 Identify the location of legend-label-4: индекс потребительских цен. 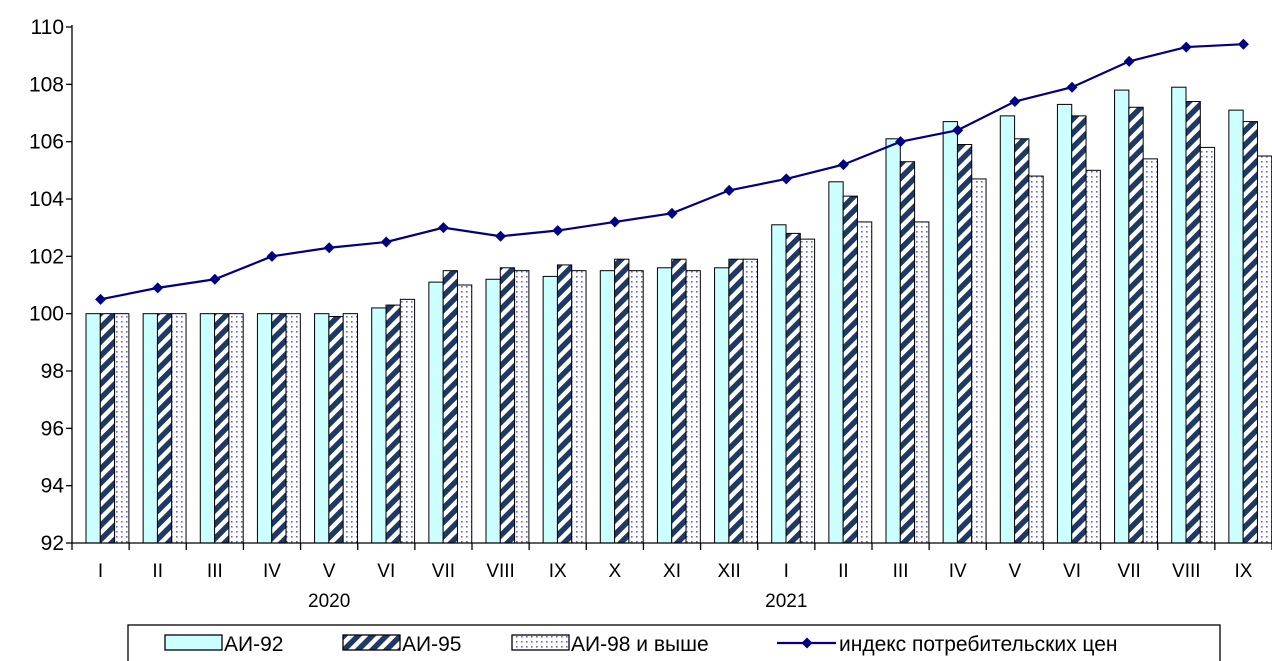
(978, 644).